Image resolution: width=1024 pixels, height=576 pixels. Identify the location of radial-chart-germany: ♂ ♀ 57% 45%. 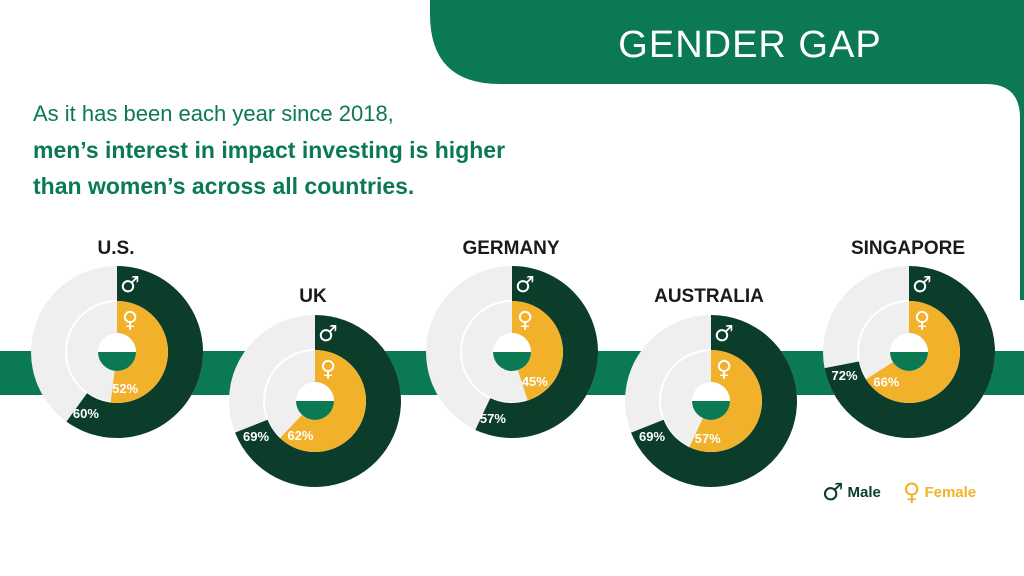
(512, 352).